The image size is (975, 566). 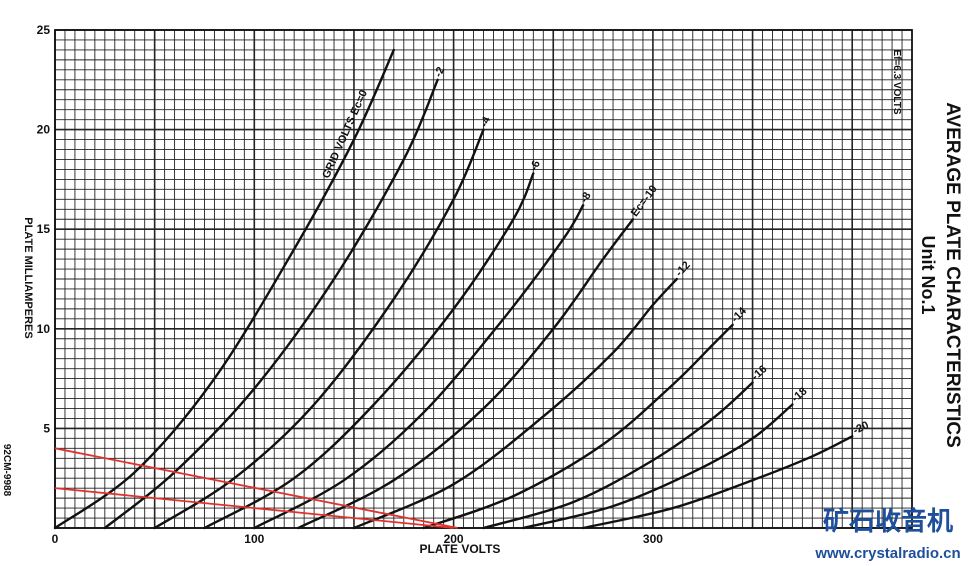 I want to click on y-tick-label: 10, so click(x=44, y=329).